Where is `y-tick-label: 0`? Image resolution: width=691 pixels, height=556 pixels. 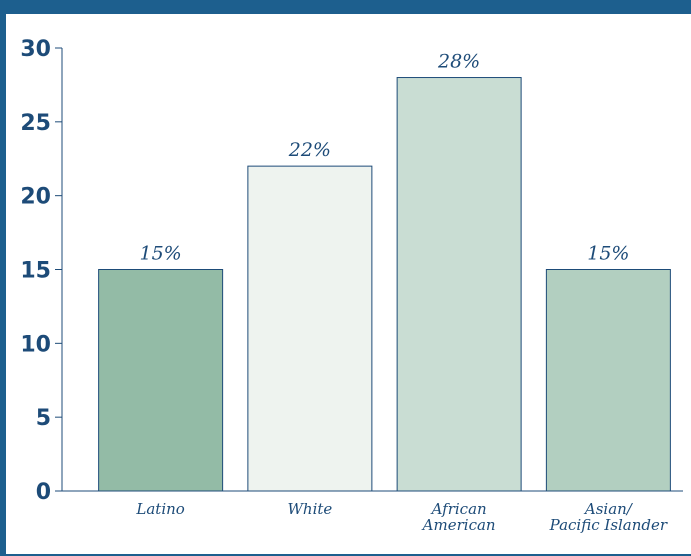
y-tick-label: 0 is located at coordinates (43, 492).